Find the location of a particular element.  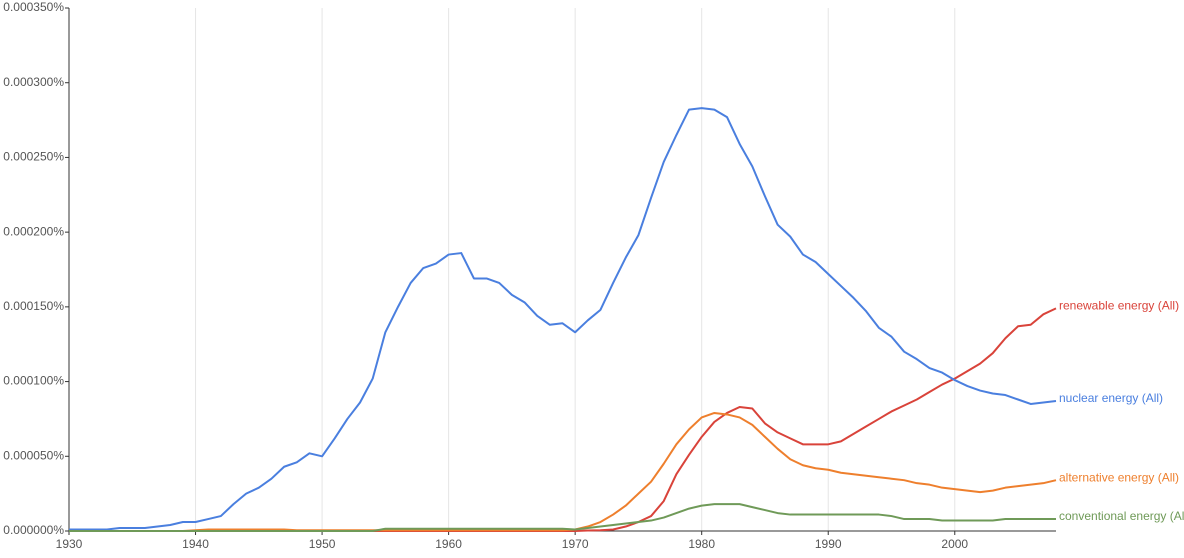

y-tick-label: 0.000150% is located at coordinates (33, 306).